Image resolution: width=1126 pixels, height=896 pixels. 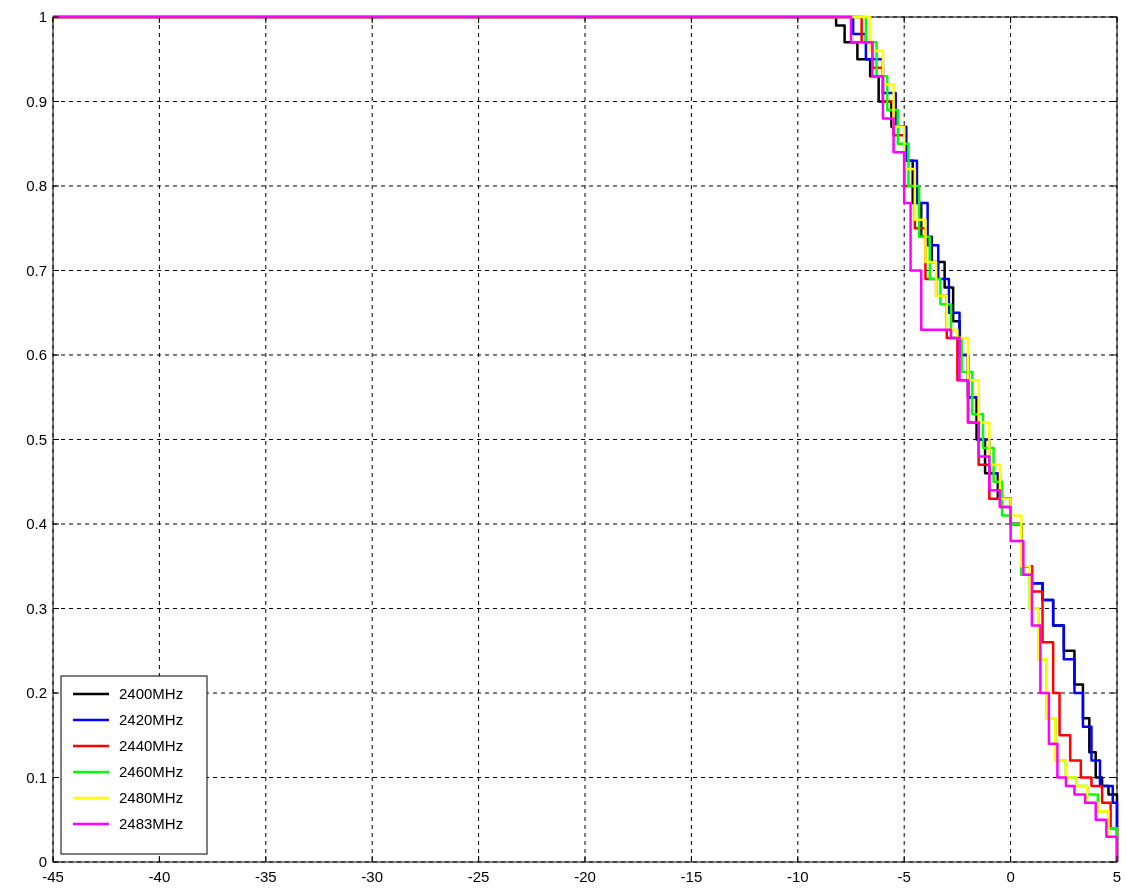 What do you see at coordinates (585, 876) in the screenshot?
I see `x-tick-label: -20` at bounding box center [585, 876].